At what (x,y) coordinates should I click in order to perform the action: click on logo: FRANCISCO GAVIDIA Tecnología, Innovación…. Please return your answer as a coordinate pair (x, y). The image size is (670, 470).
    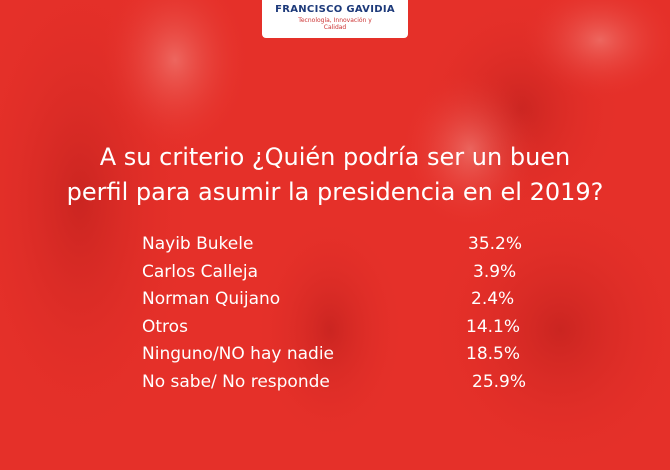
    Looking at the image, I should click on (335, 19).